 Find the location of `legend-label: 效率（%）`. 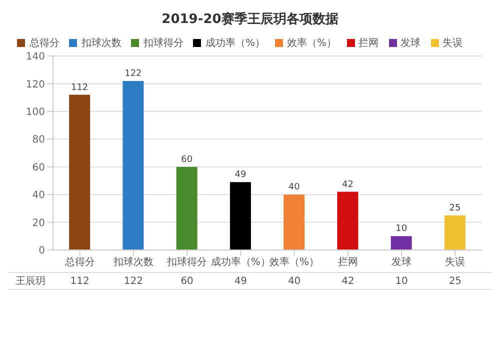

legend-label: 效率（%） is located at coordinates (312, 43).